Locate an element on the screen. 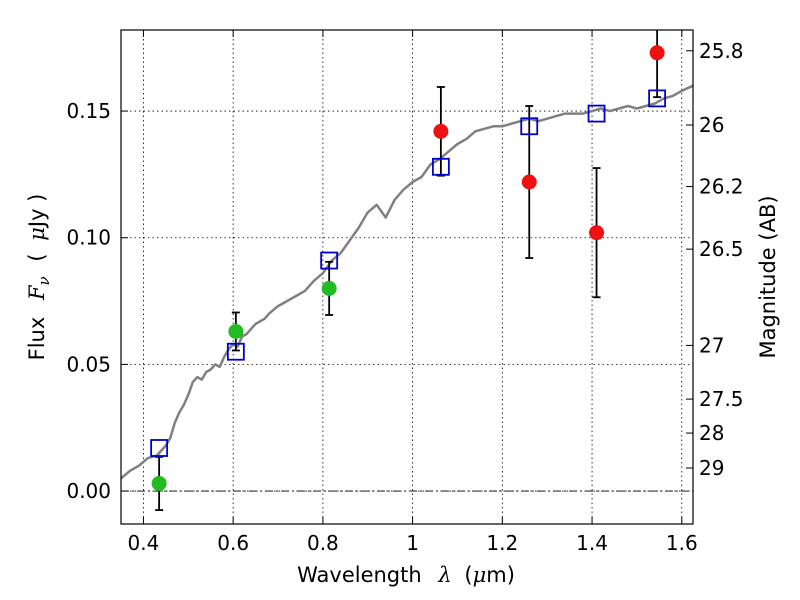 Image resolution: width=800 pixels, height=600 pixels. x-tick-label: 1.4 is located at coordinates (592, 543).